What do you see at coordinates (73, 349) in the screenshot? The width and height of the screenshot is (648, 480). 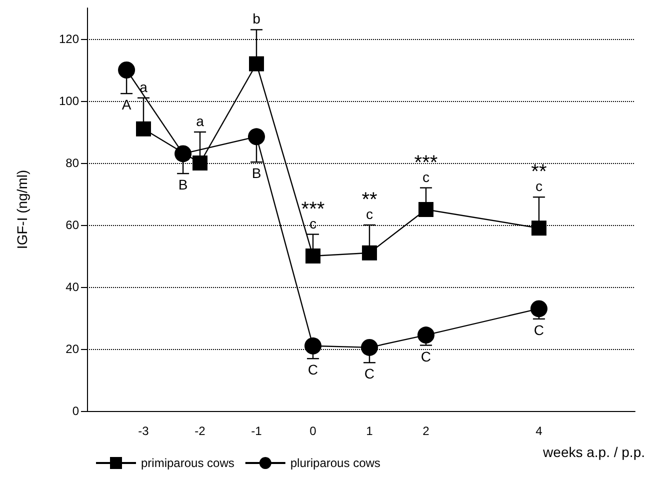 I see `y-tick-label: 20` at bounding box center [73, 349].